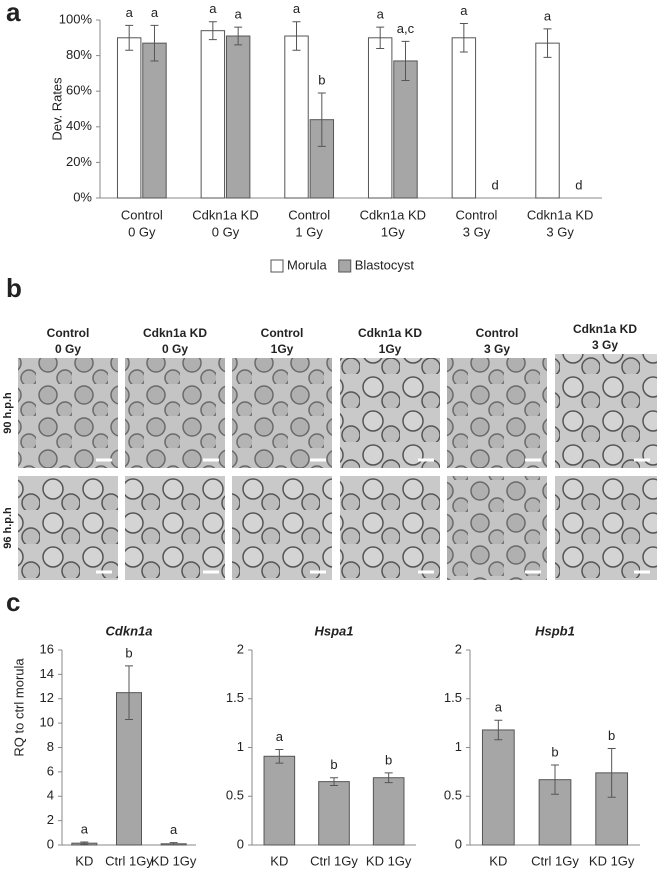 The width and height of the screenshot is (659, 873). I want to click on y-tick-label: 10, so click(47, 722).